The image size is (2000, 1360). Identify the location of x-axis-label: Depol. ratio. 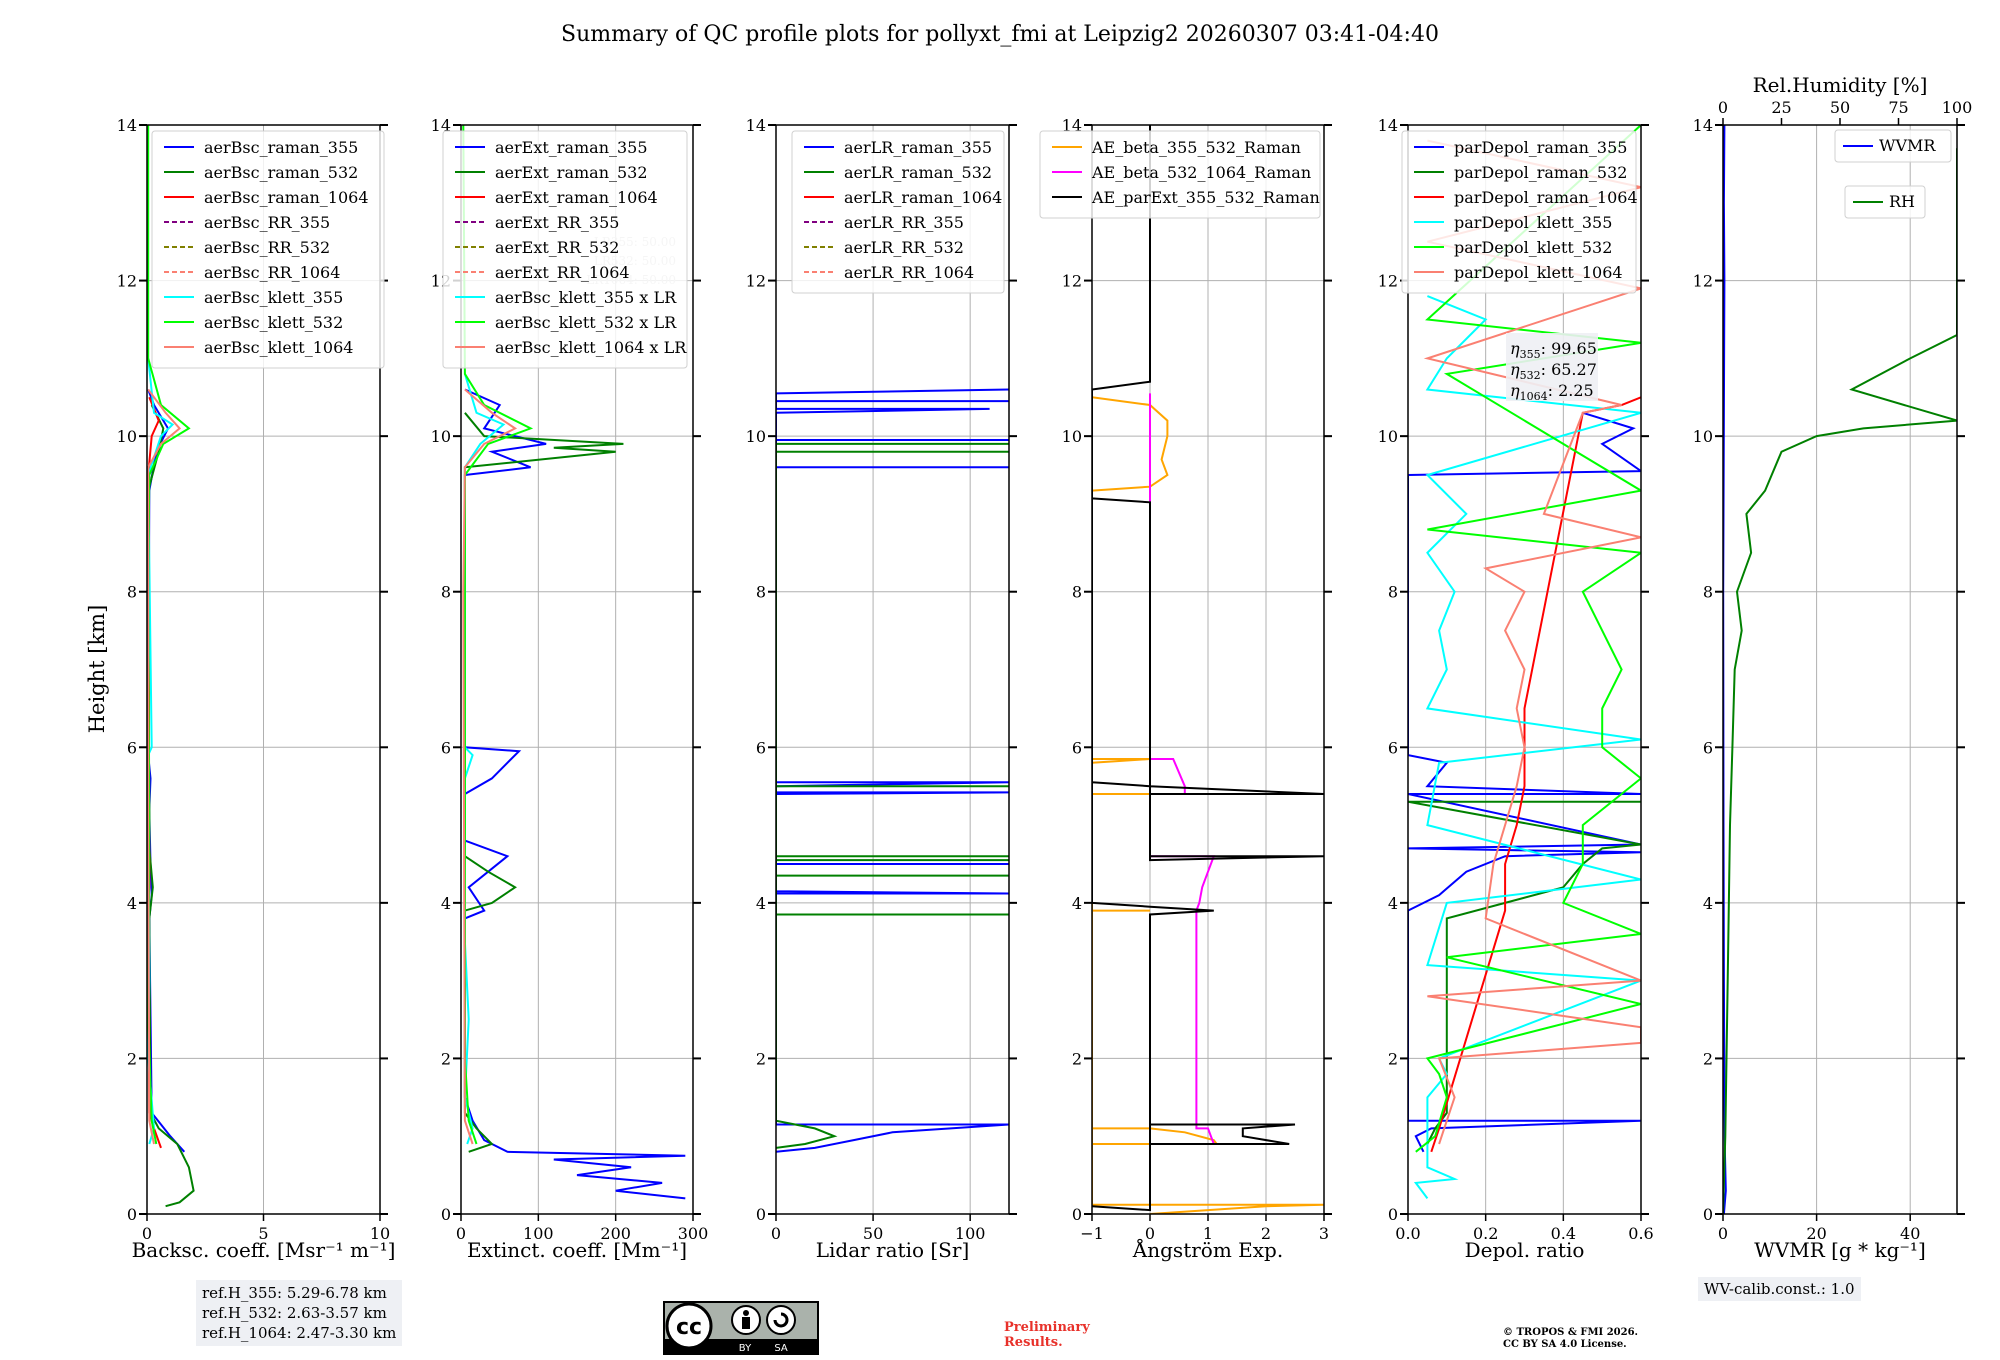
(1525, 1250).